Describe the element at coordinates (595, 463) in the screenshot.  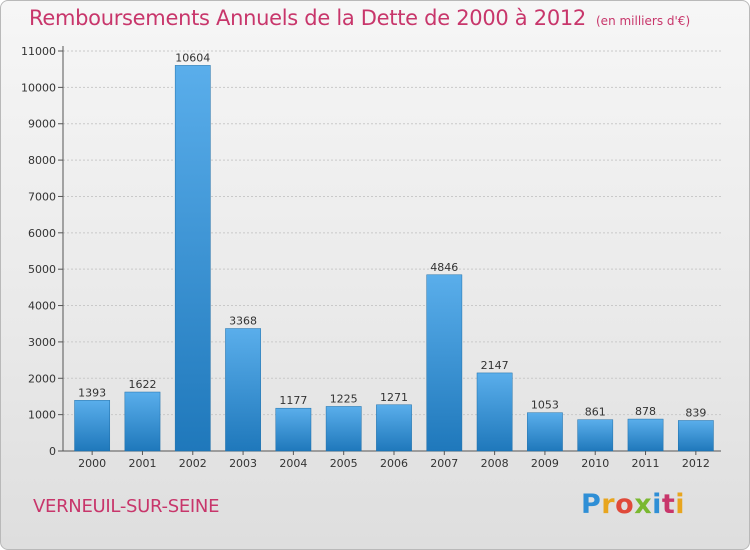
I see `x-tick-label: 2010` at that location.